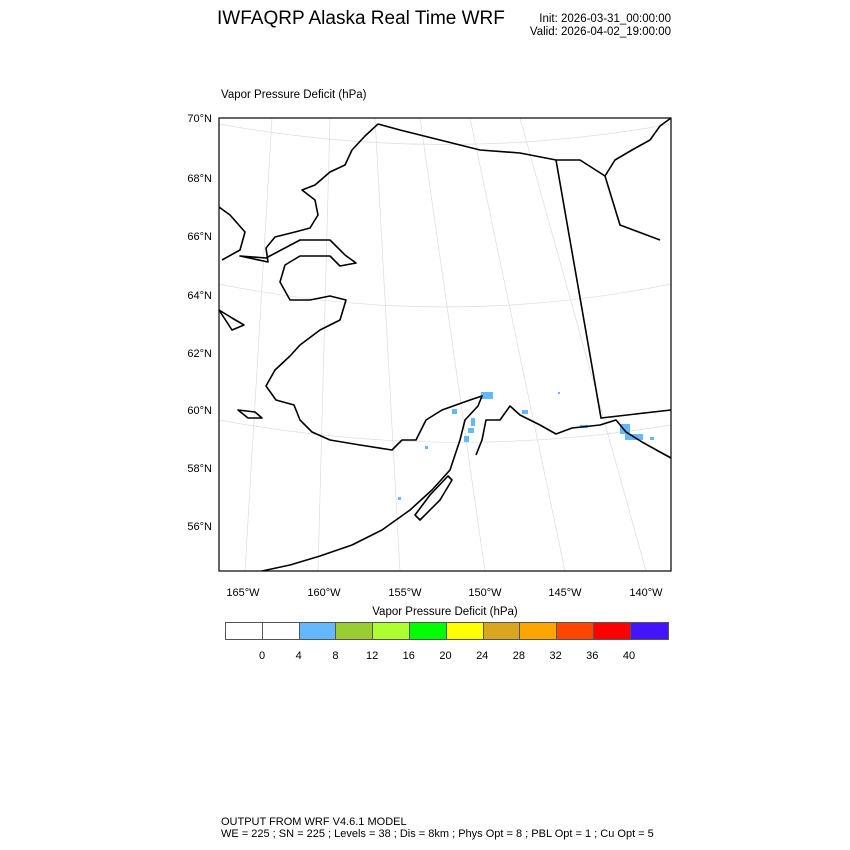 The image size is (850, 850). I want to click on colorbar-label: 24, so click(482, 656).